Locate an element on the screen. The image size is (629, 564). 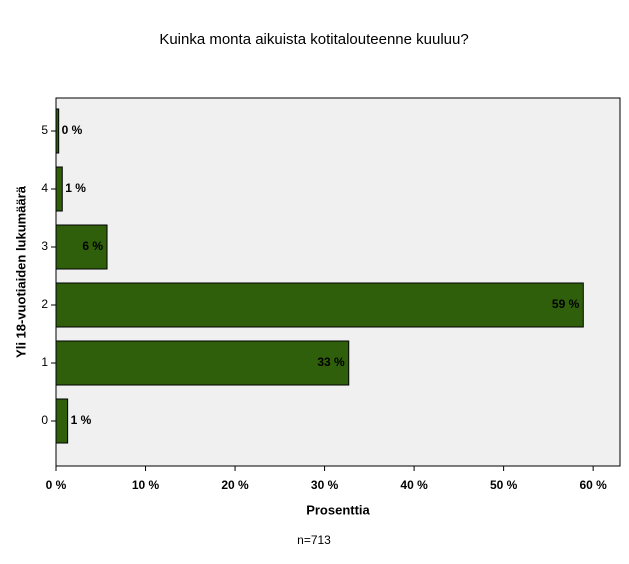
y-tick-label: 2 is located at coordinates (44, 304).